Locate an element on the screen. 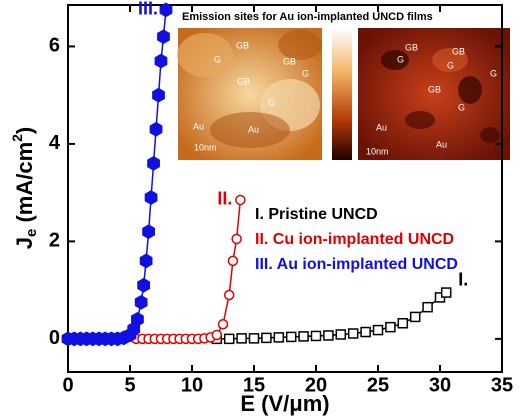  x-tick-label: 5 is located at coordinates (129, 385).